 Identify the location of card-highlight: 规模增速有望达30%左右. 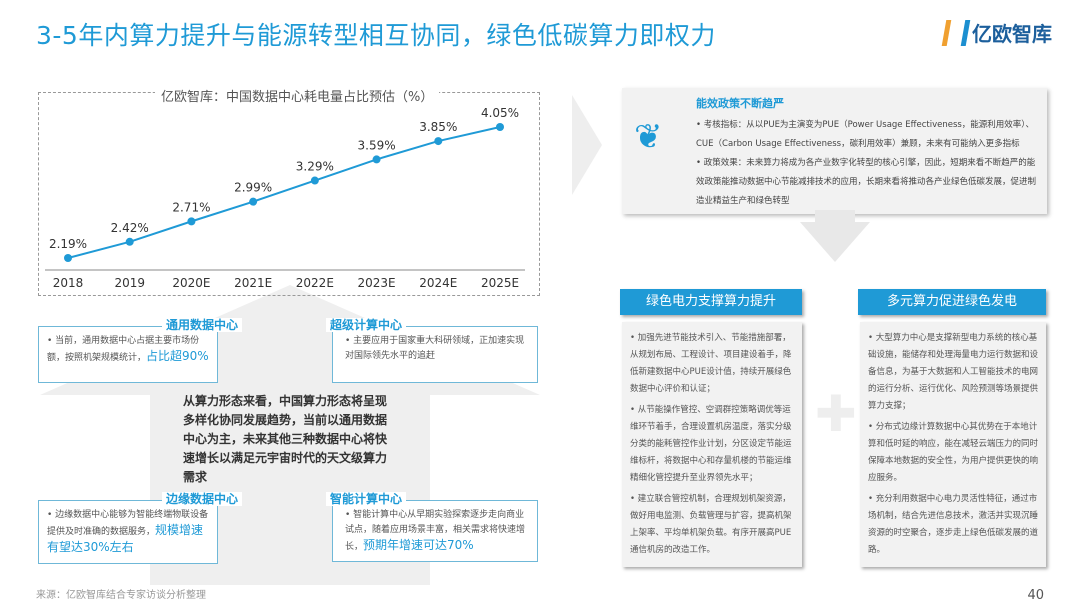
(125, 538).